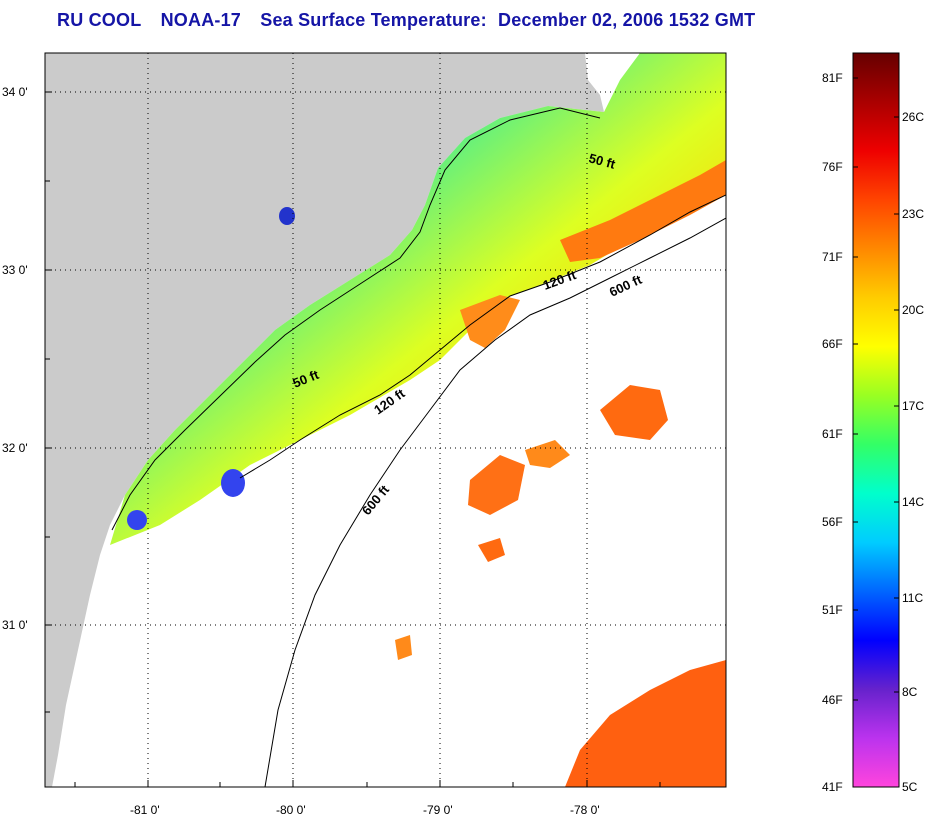 This screenshot has width=928, height=817. What do you see at coordinates (913, 310) in the screenshot?
I see `colorbar-c-label: 20C` at bounding box center [913, 310].